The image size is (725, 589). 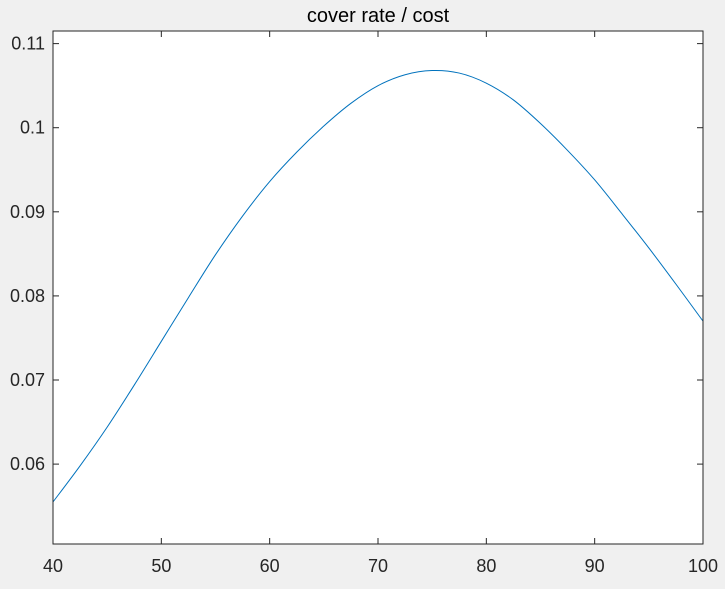 I want to click on x-tick-label: 60, so click(x=270, y=566).